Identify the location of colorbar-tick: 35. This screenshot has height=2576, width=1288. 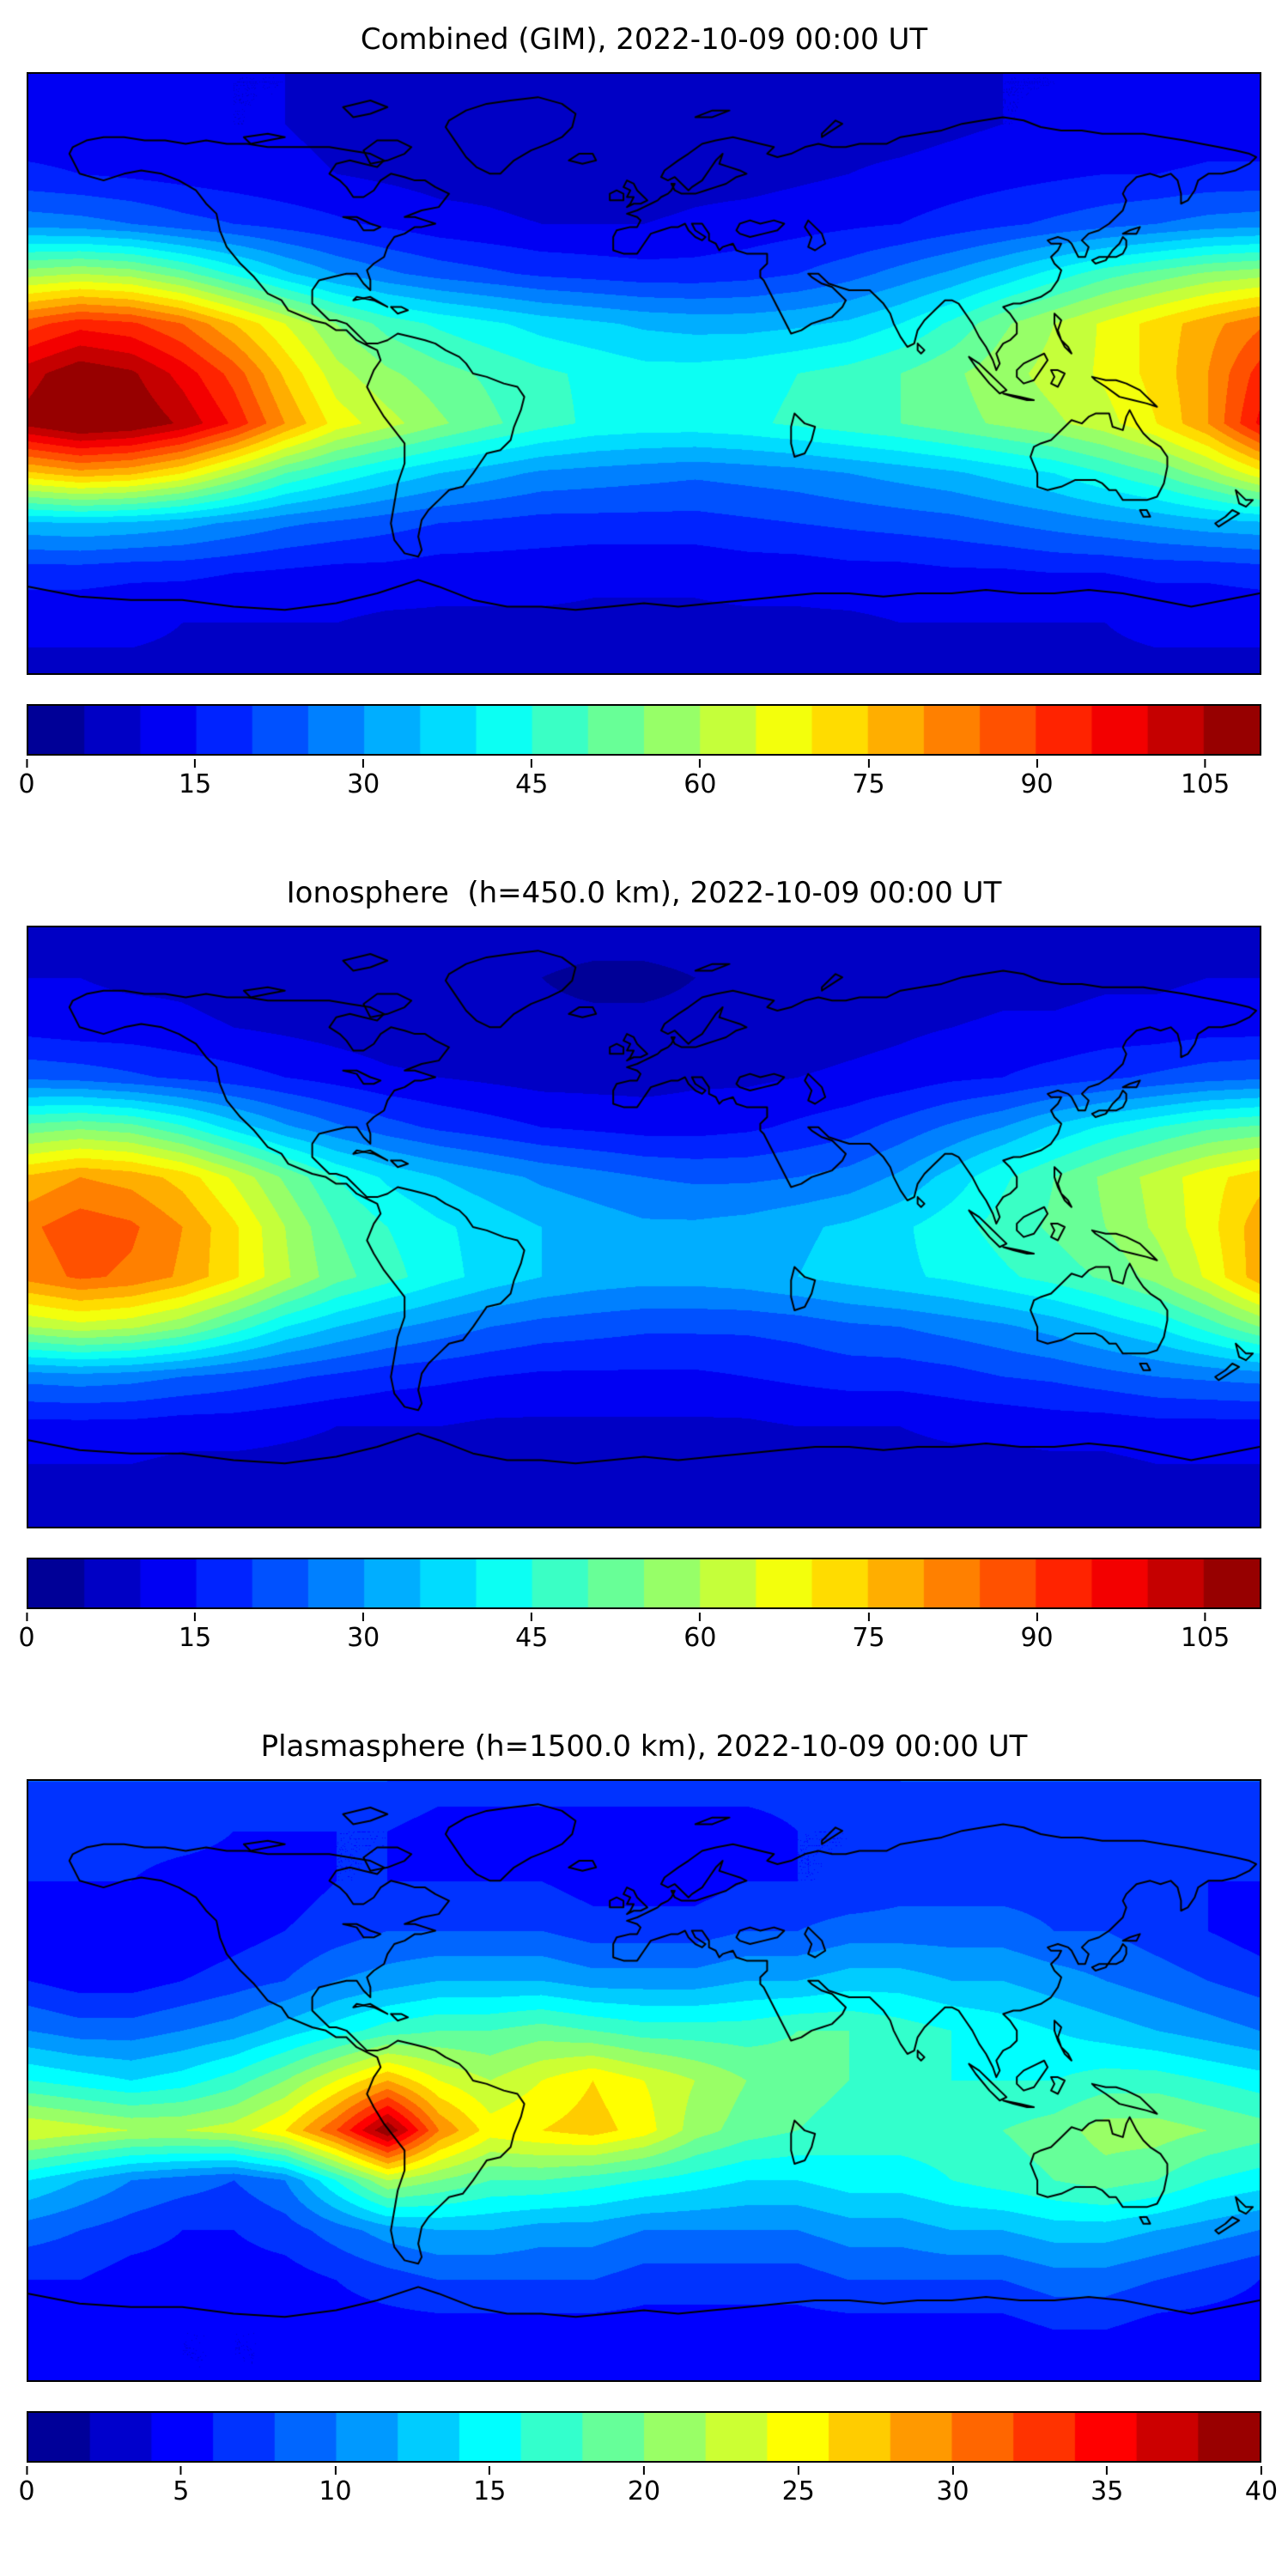
(1107, 2486).